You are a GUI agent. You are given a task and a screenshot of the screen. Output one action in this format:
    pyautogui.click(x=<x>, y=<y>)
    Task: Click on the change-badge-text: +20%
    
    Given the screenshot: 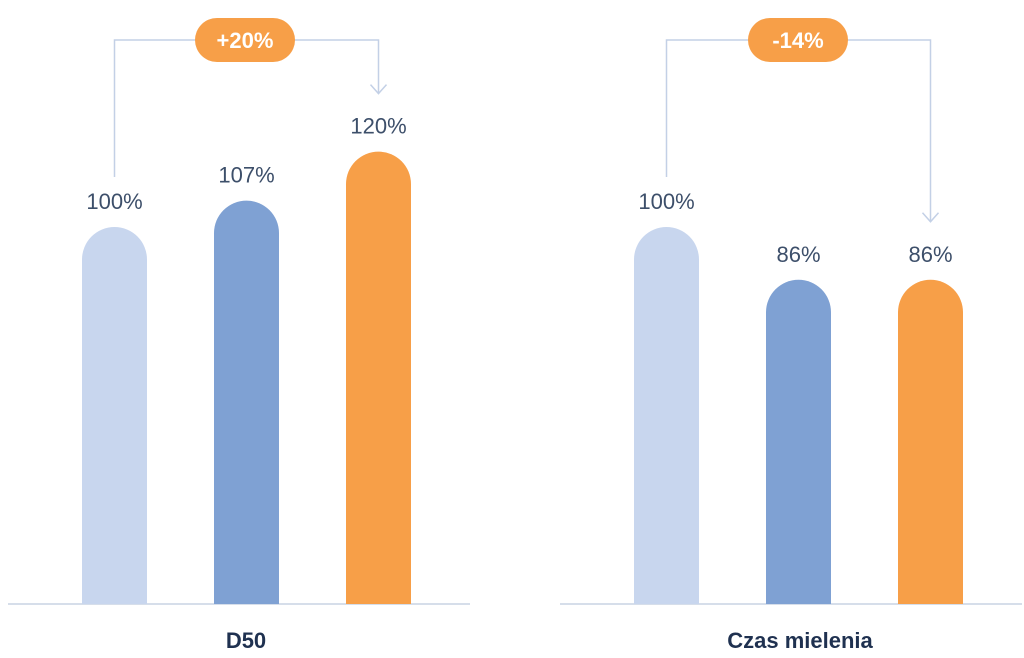 What is the action you would take?
    pyautogui.click(x=245, y=40)
    